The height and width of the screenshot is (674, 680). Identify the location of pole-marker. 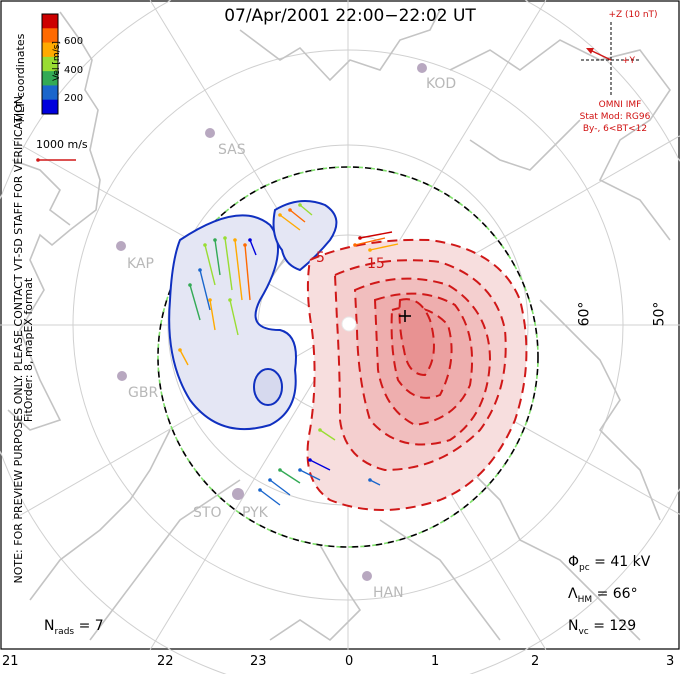
(349, 324).